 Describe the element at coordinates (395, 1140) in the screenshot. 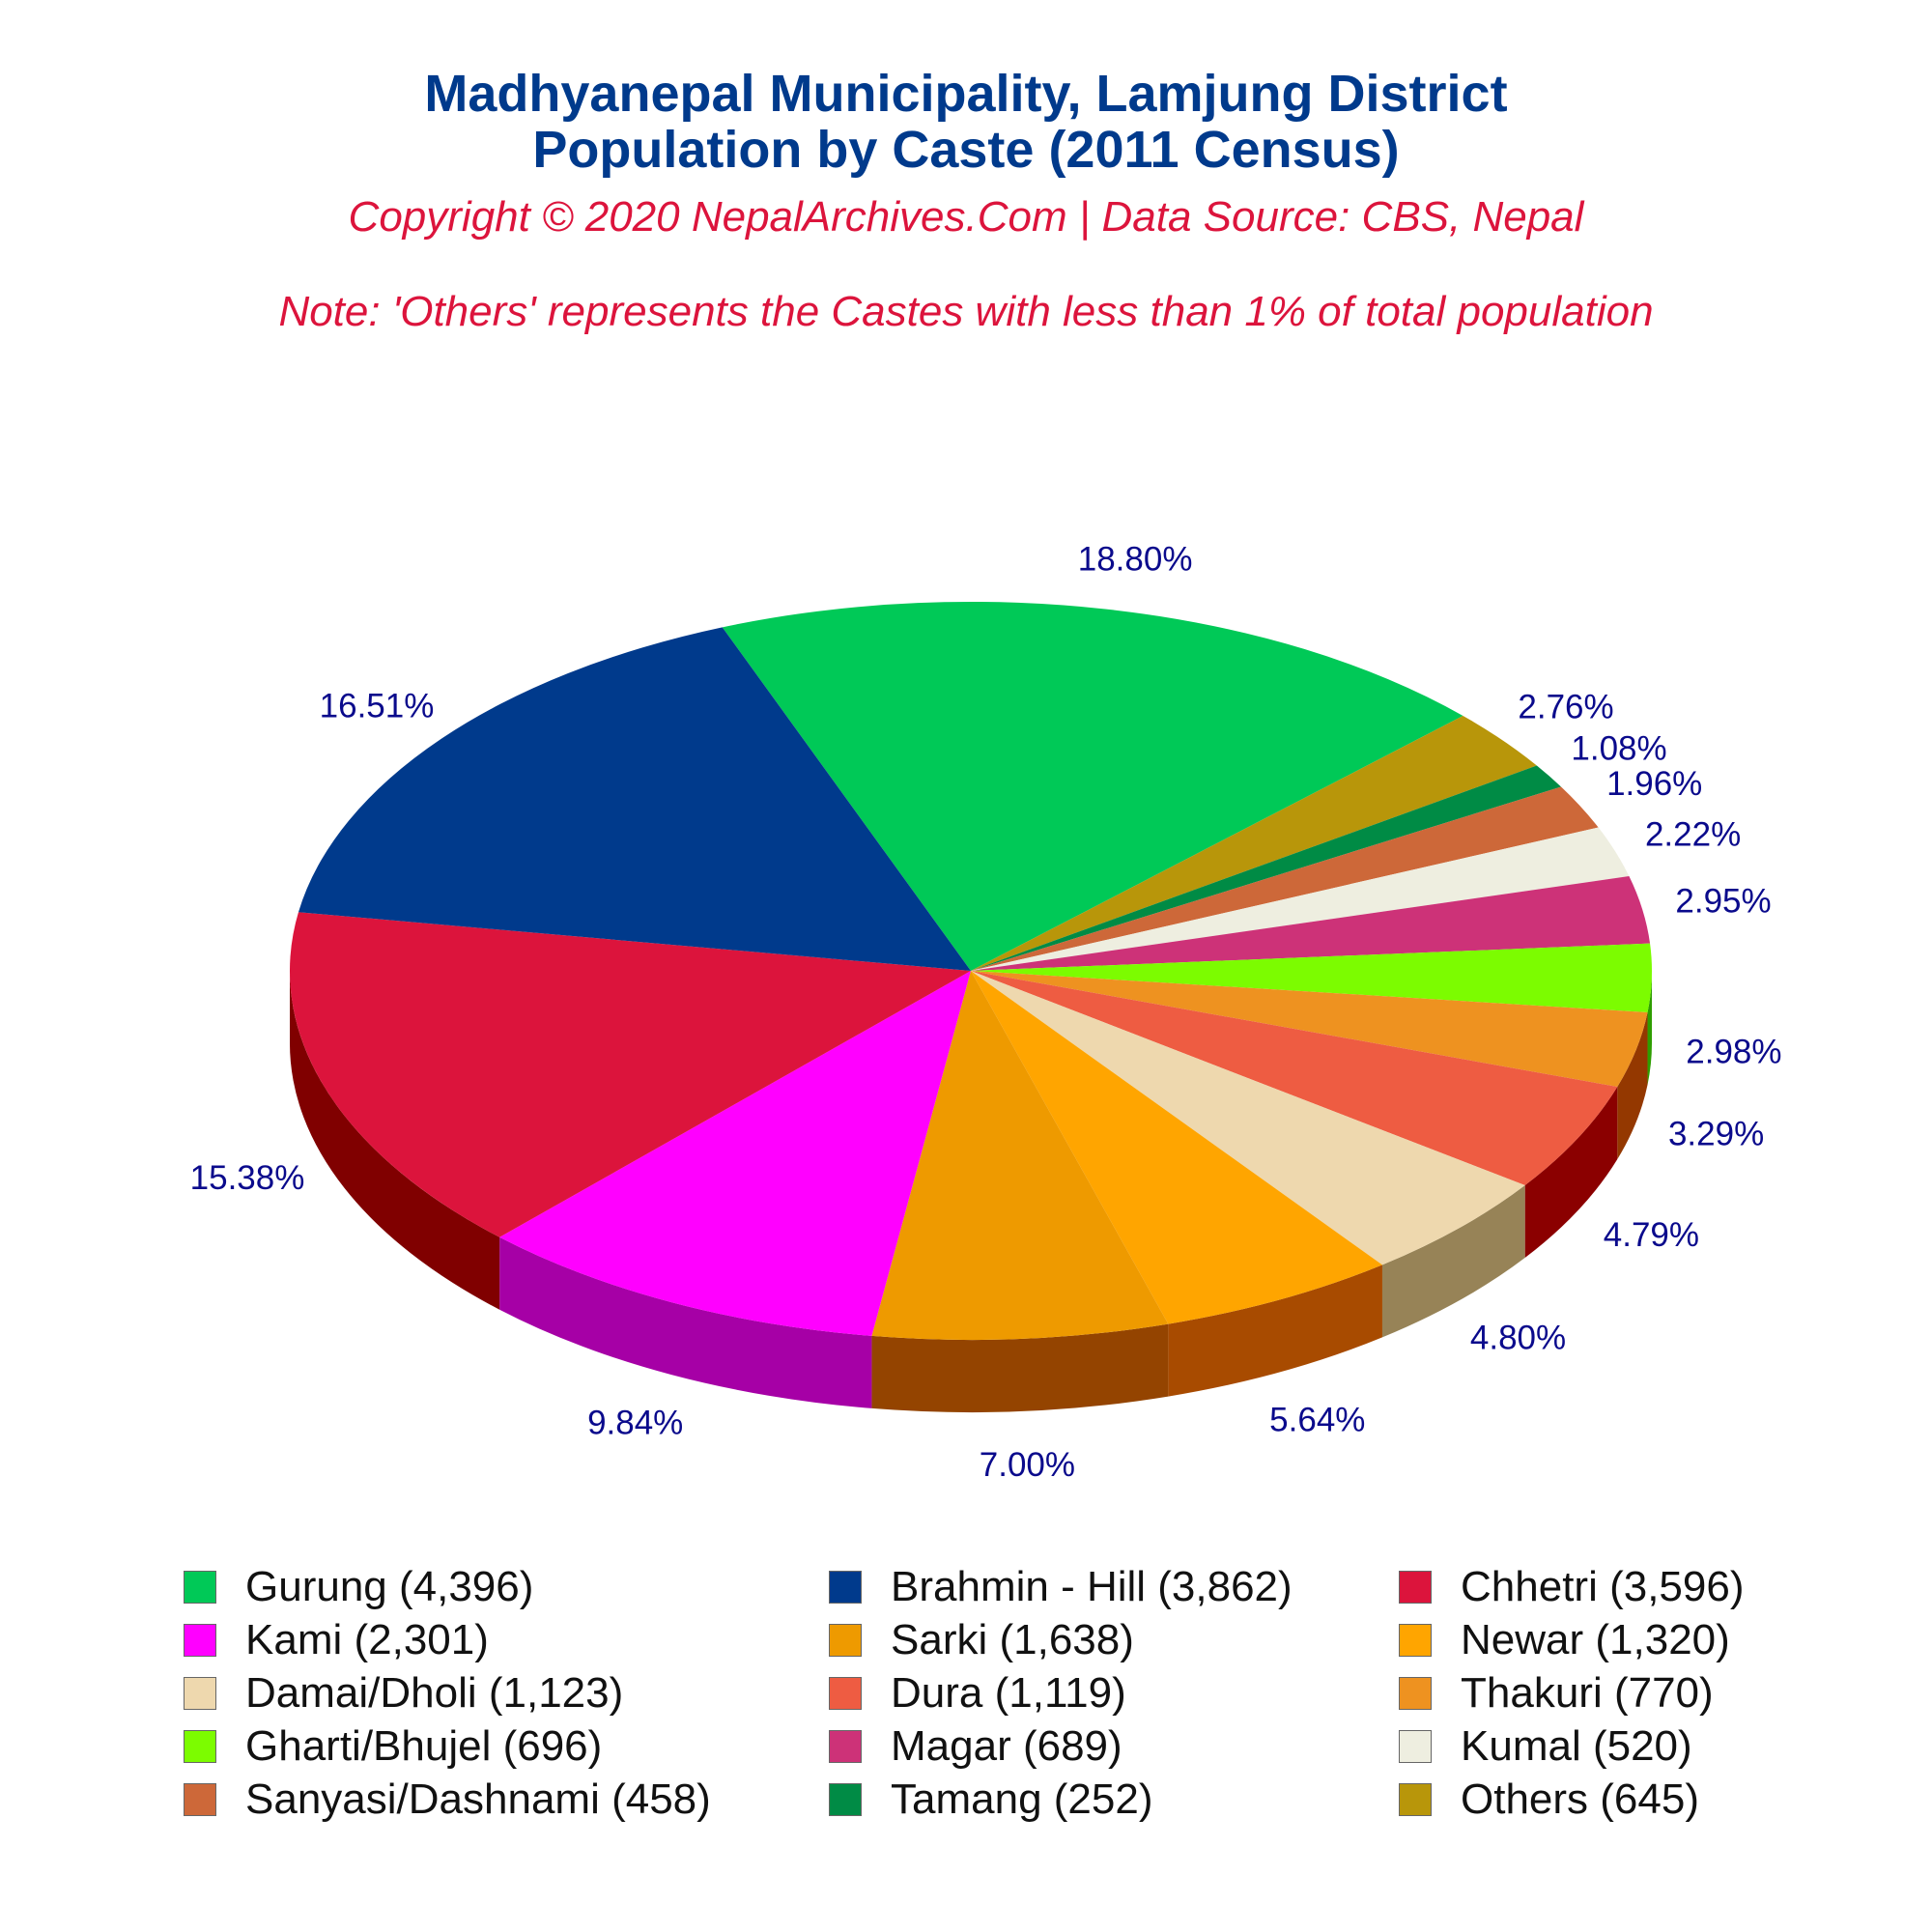

I see `pie-side-chhetri` at that location.